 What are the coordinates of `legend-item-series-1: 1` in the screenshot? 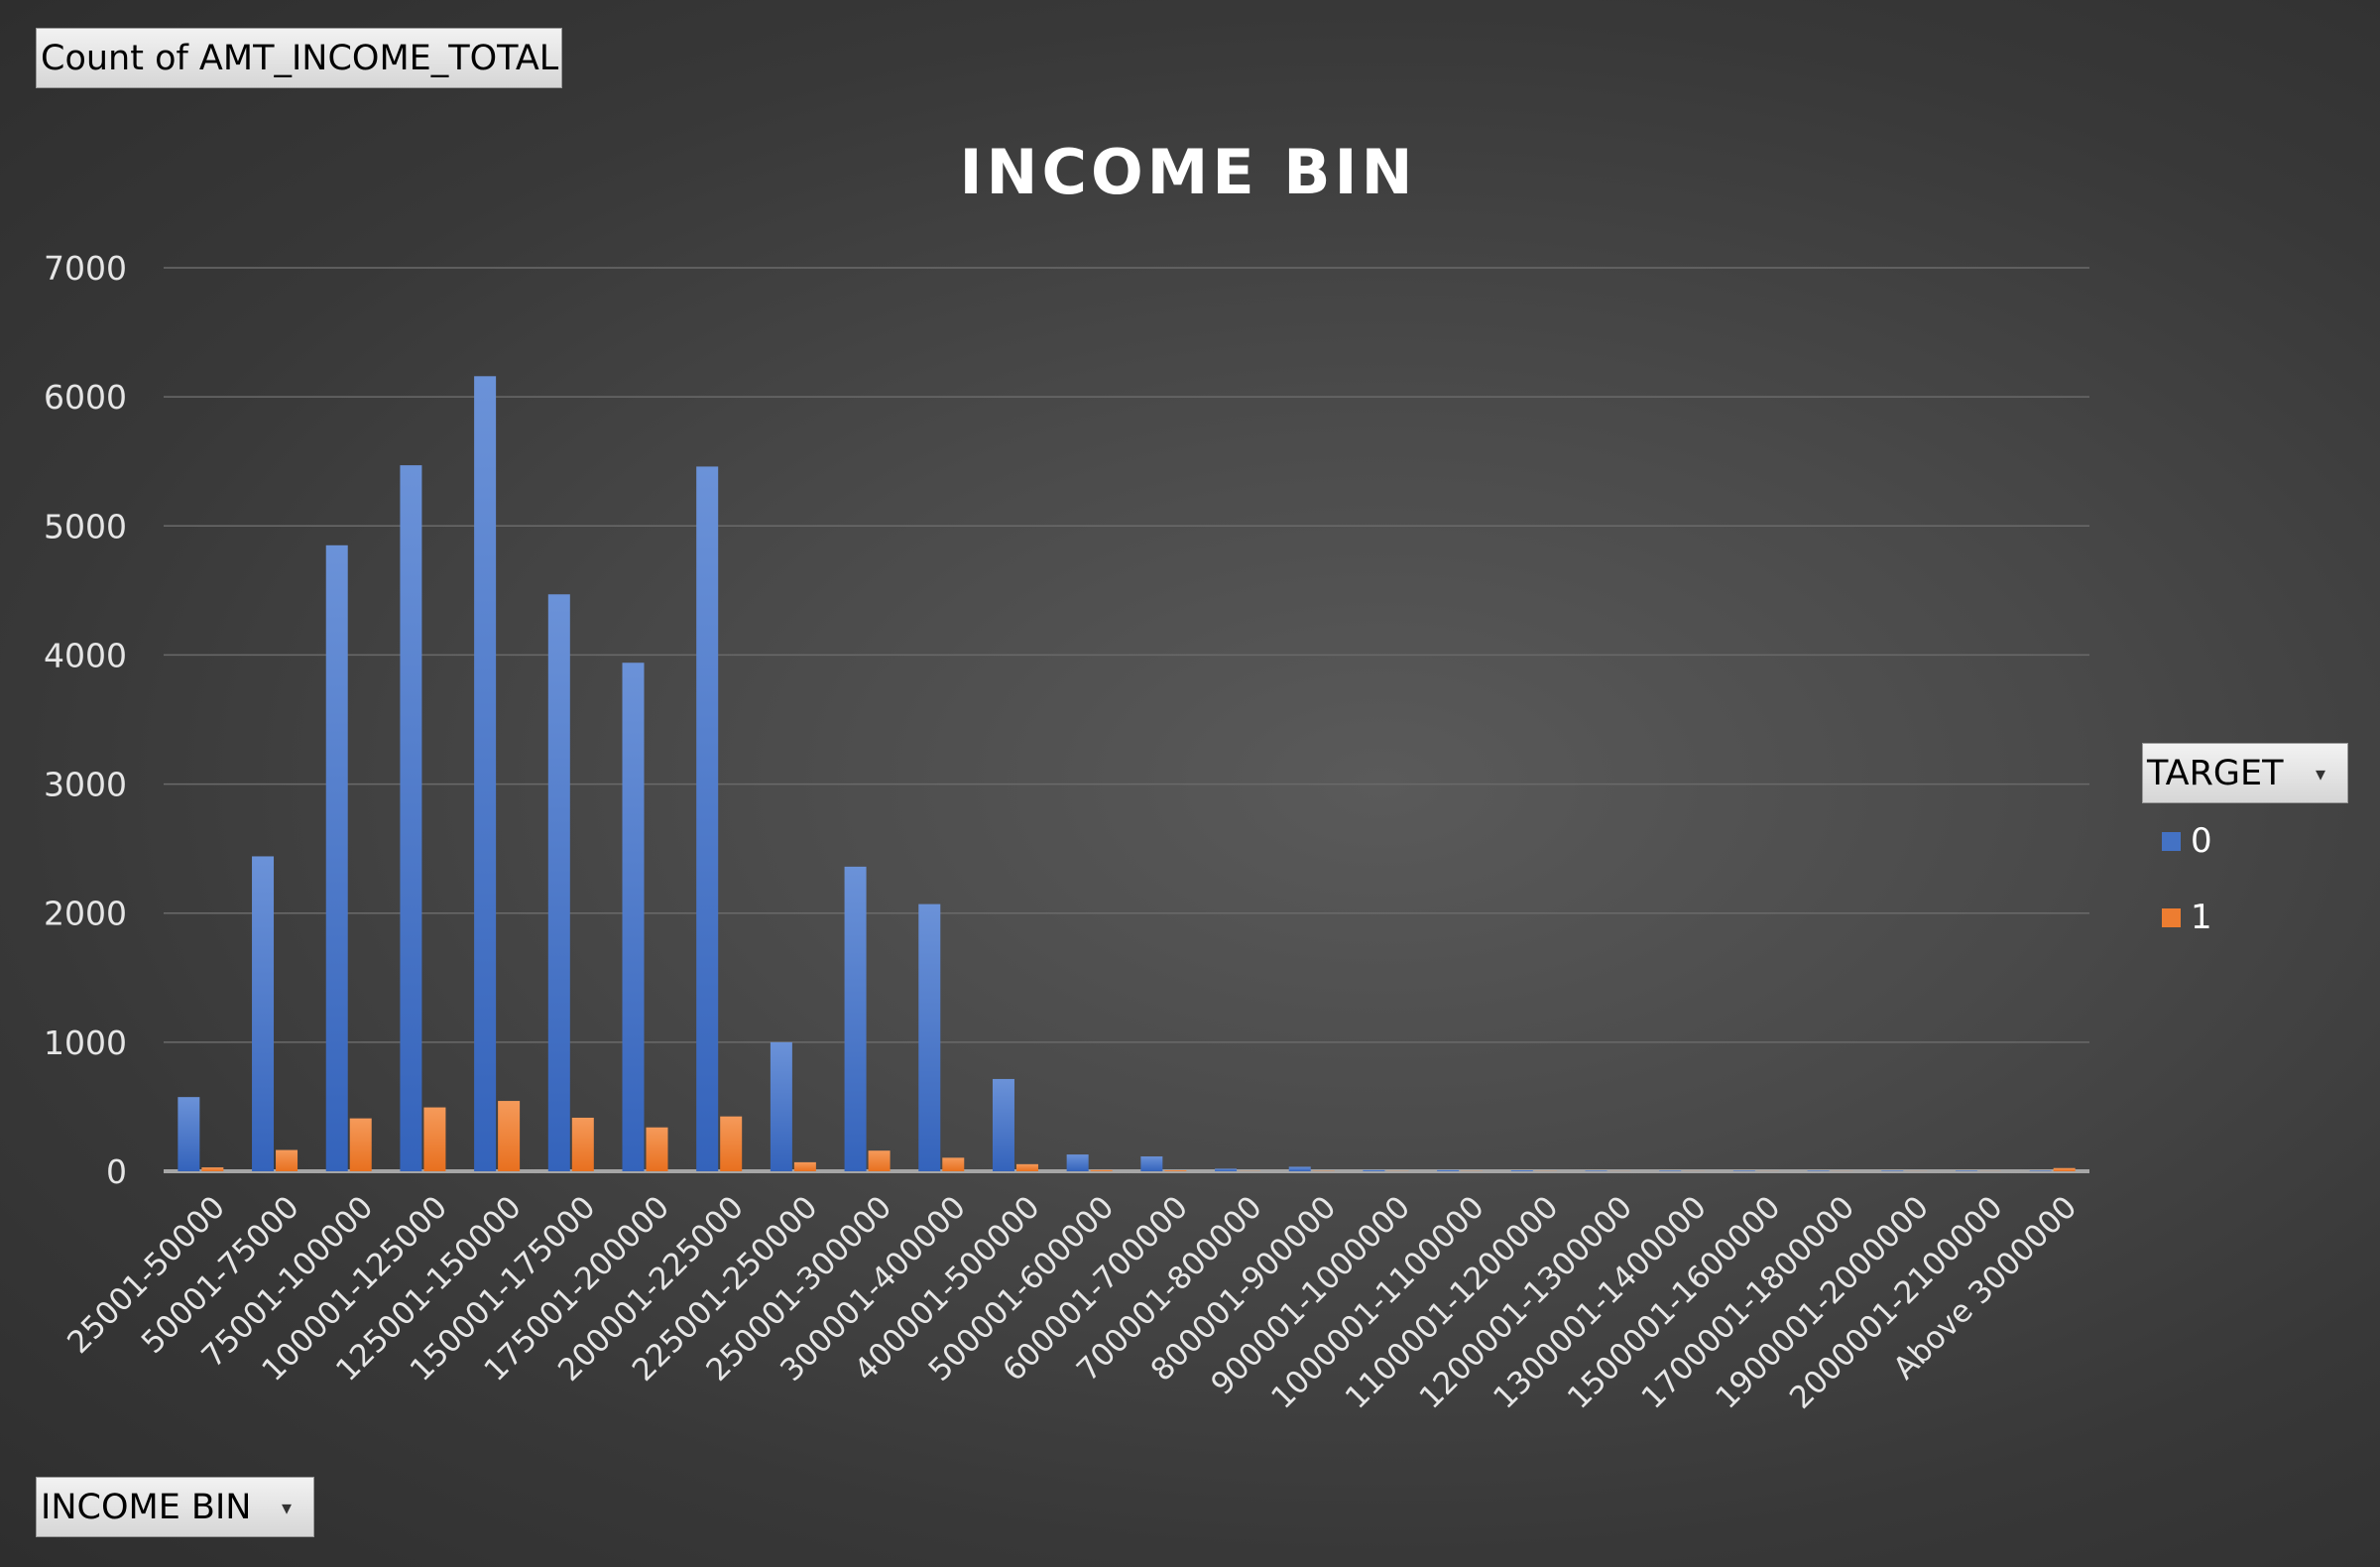 It's located at (2187, 917).